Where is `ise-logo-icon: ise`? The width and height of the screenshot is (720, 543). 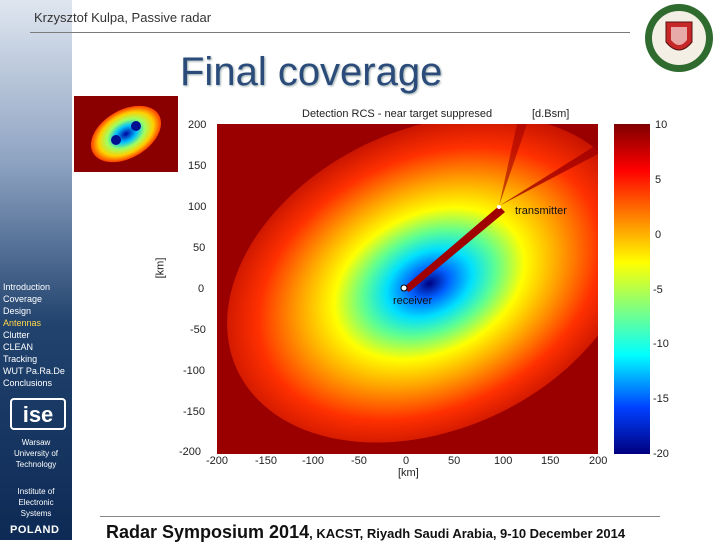
ise-logo-icon: ise is located at coordinates (38, 414).